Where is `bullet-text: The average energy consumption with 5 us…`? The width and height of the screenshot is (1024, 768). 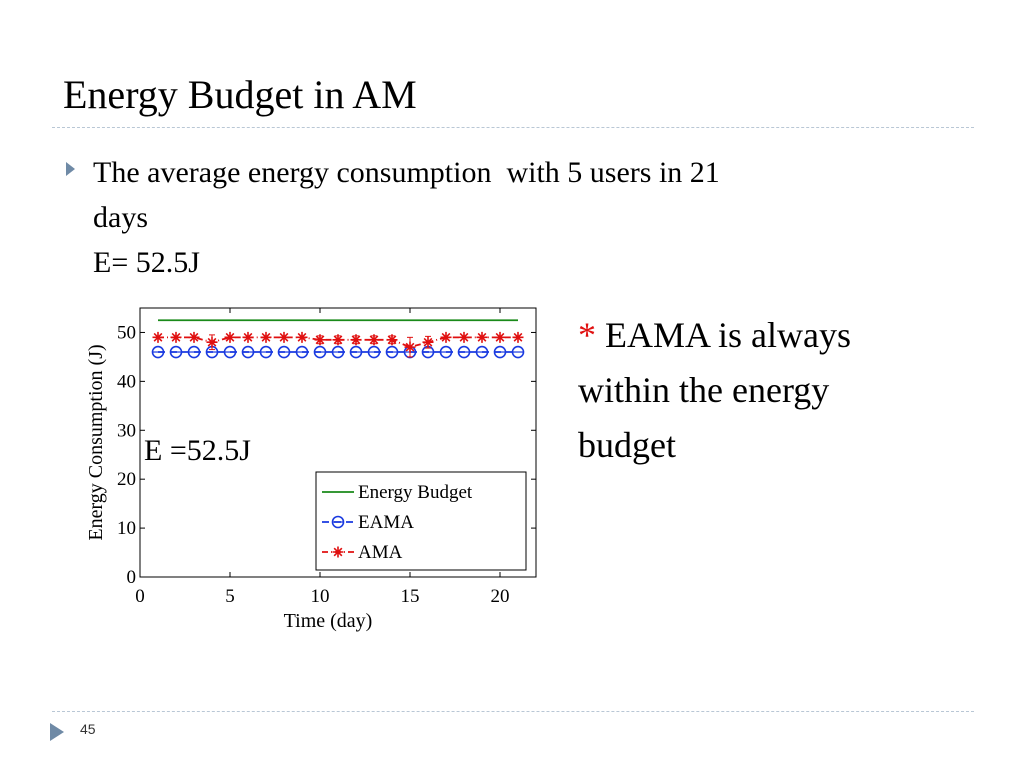 bullet-text: The average energy consumption with 5 us… is located at coordinates (528, 217).